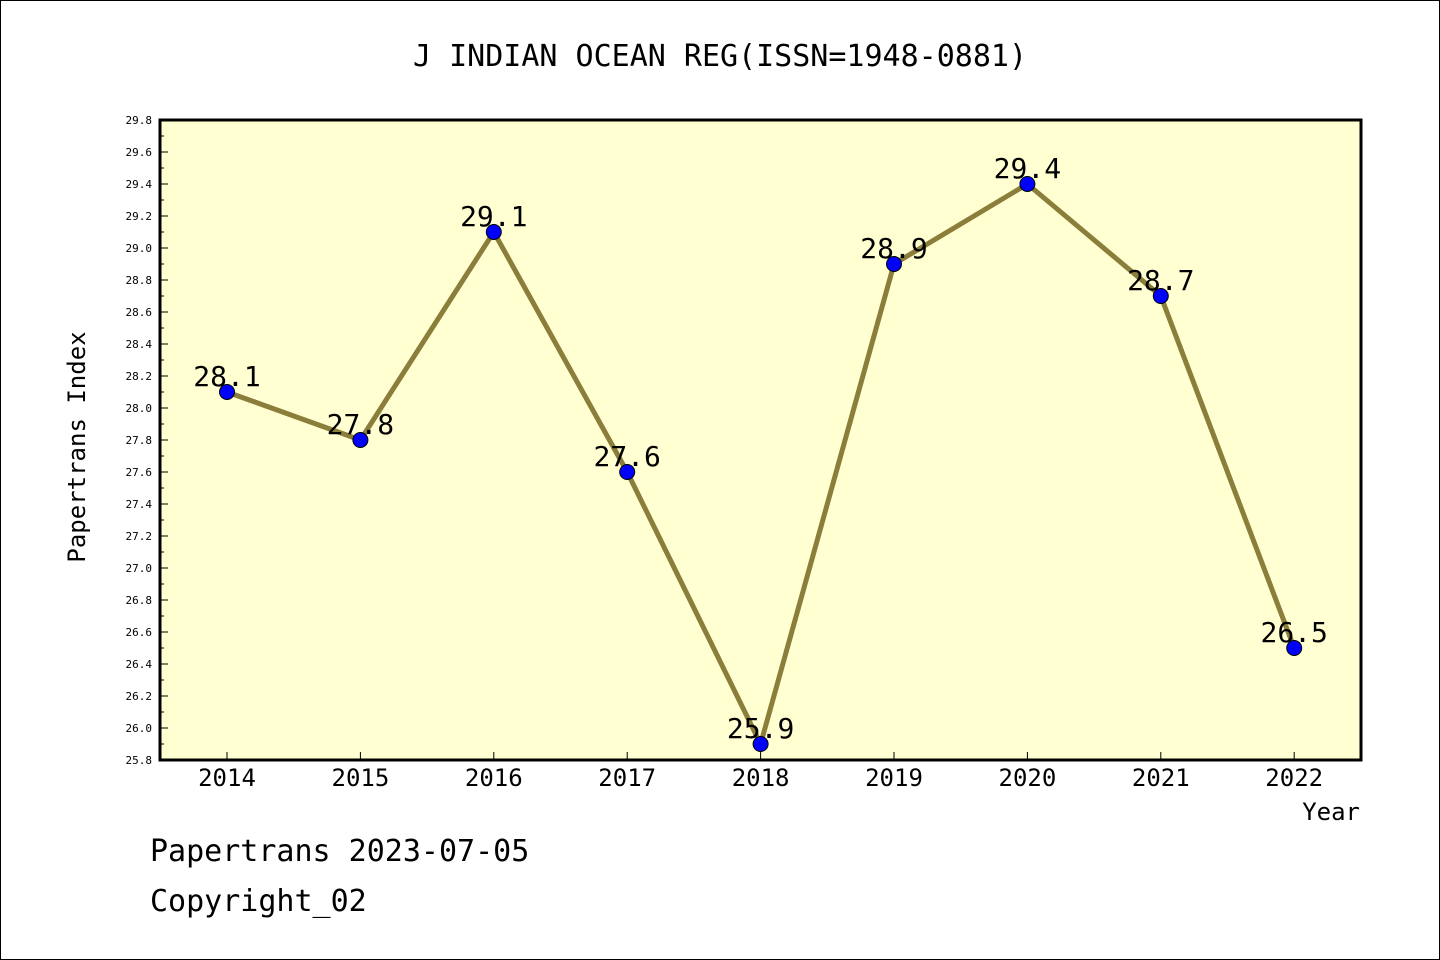 Image resolution: width=1440 pixels, height=960 pixels. I want to click on y-tick-label: 29.0, so click(139, 248).